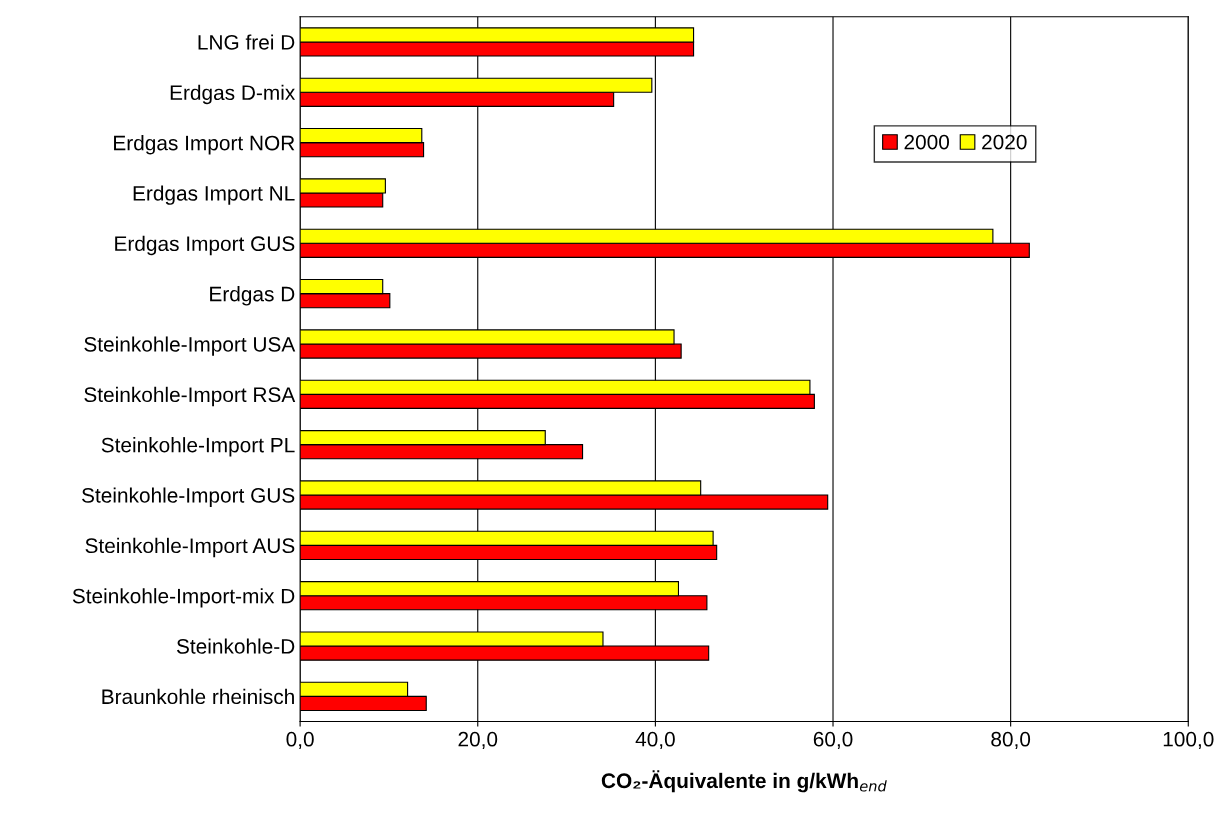 This screenshot has height=839, width=1220. Describe the element at coordinates (190, 346) in the screenshot. I see `y-tick-label: Steinkohle-Import USA` at that location.